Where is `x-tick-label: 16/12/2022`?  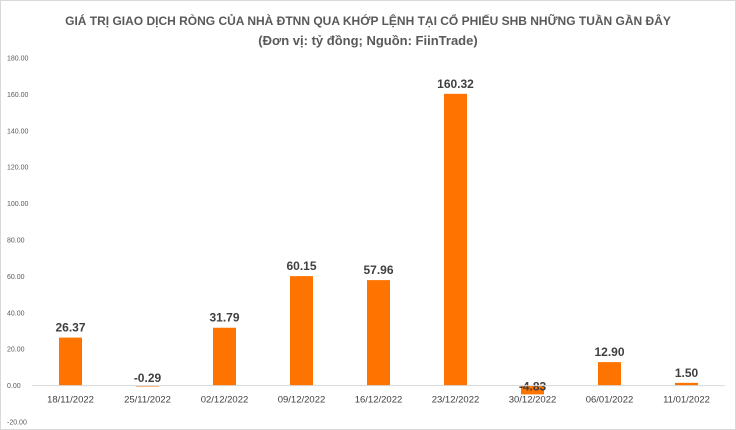
x-tick-label: 16/12/2022 is located at coordinates (379, 400).